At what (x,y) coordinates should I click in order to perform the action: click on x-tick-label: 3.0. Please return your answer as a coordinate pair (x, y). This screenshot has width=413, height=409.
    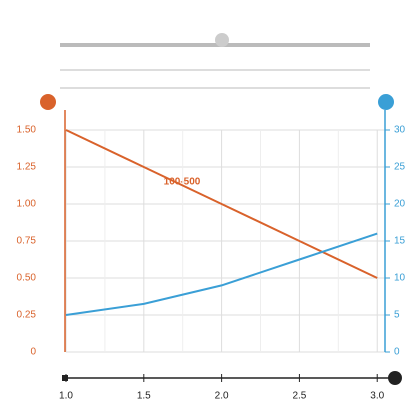
    Looking at the image, I should click on (377, 396).